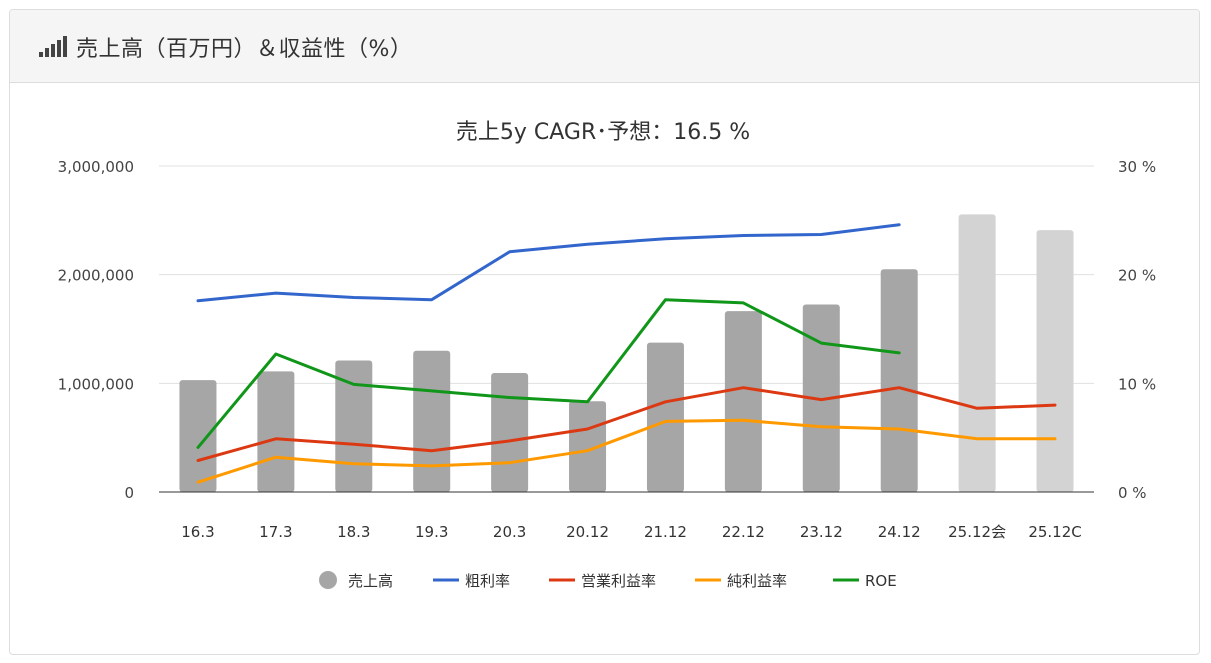 This screenshot has height=663, width=1211. What do you see at coordinates (757, 581) in the screenshot?
I see `legend-label: 純利益率` at bounding box center [757, 581].